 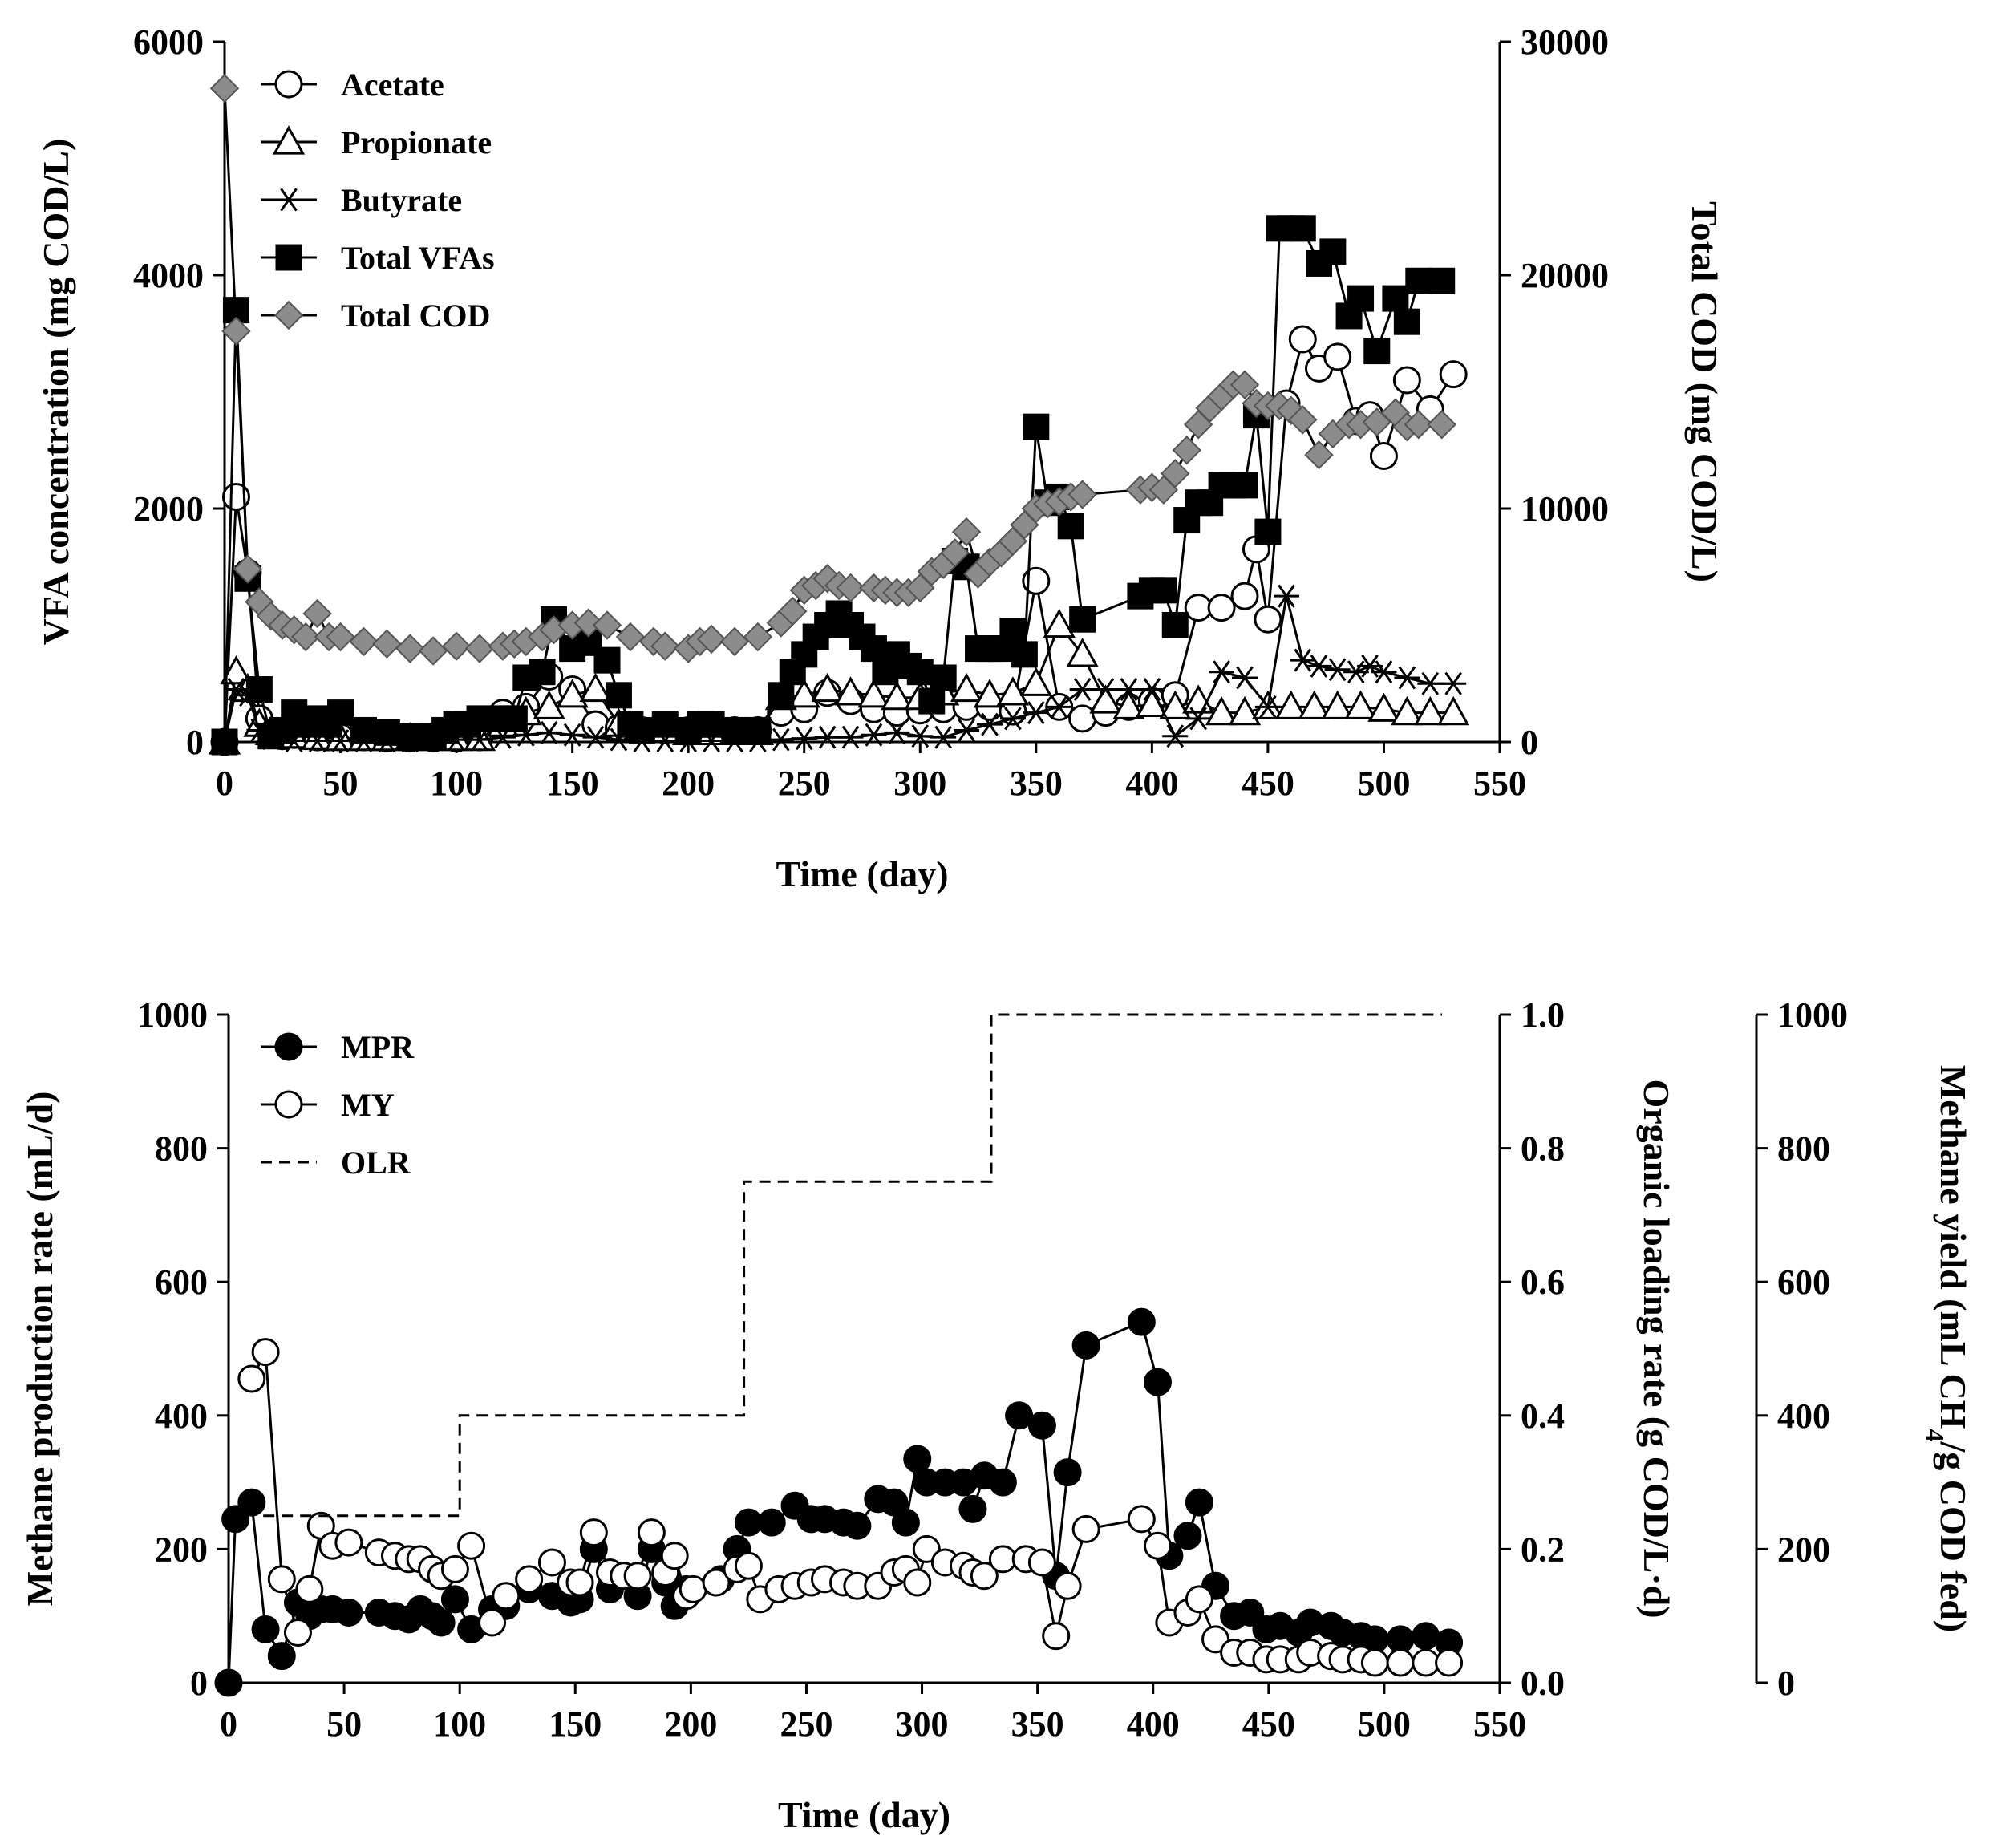 I want to click on y-axis-title: Methane production rate (mL/d), so click(x=39, y=1349).